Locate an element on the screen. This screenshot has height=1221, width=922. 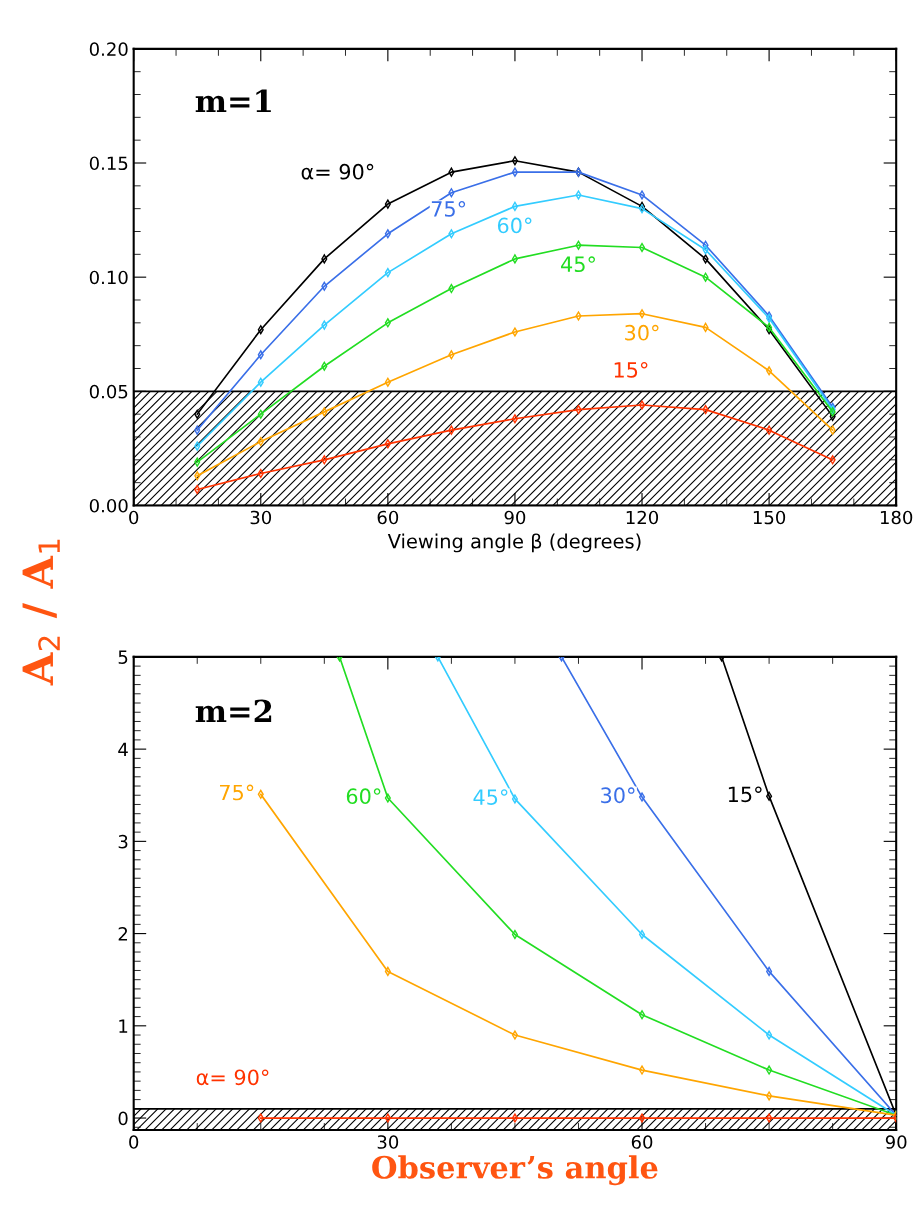
y-tick-label: 0.05 is located at coordinates (108, 391).